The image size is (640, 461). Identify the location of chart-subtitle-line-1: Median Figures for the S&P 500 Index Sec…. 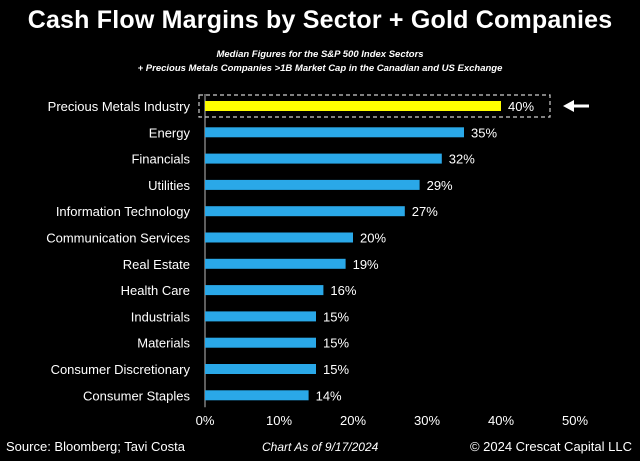
(320, 54).